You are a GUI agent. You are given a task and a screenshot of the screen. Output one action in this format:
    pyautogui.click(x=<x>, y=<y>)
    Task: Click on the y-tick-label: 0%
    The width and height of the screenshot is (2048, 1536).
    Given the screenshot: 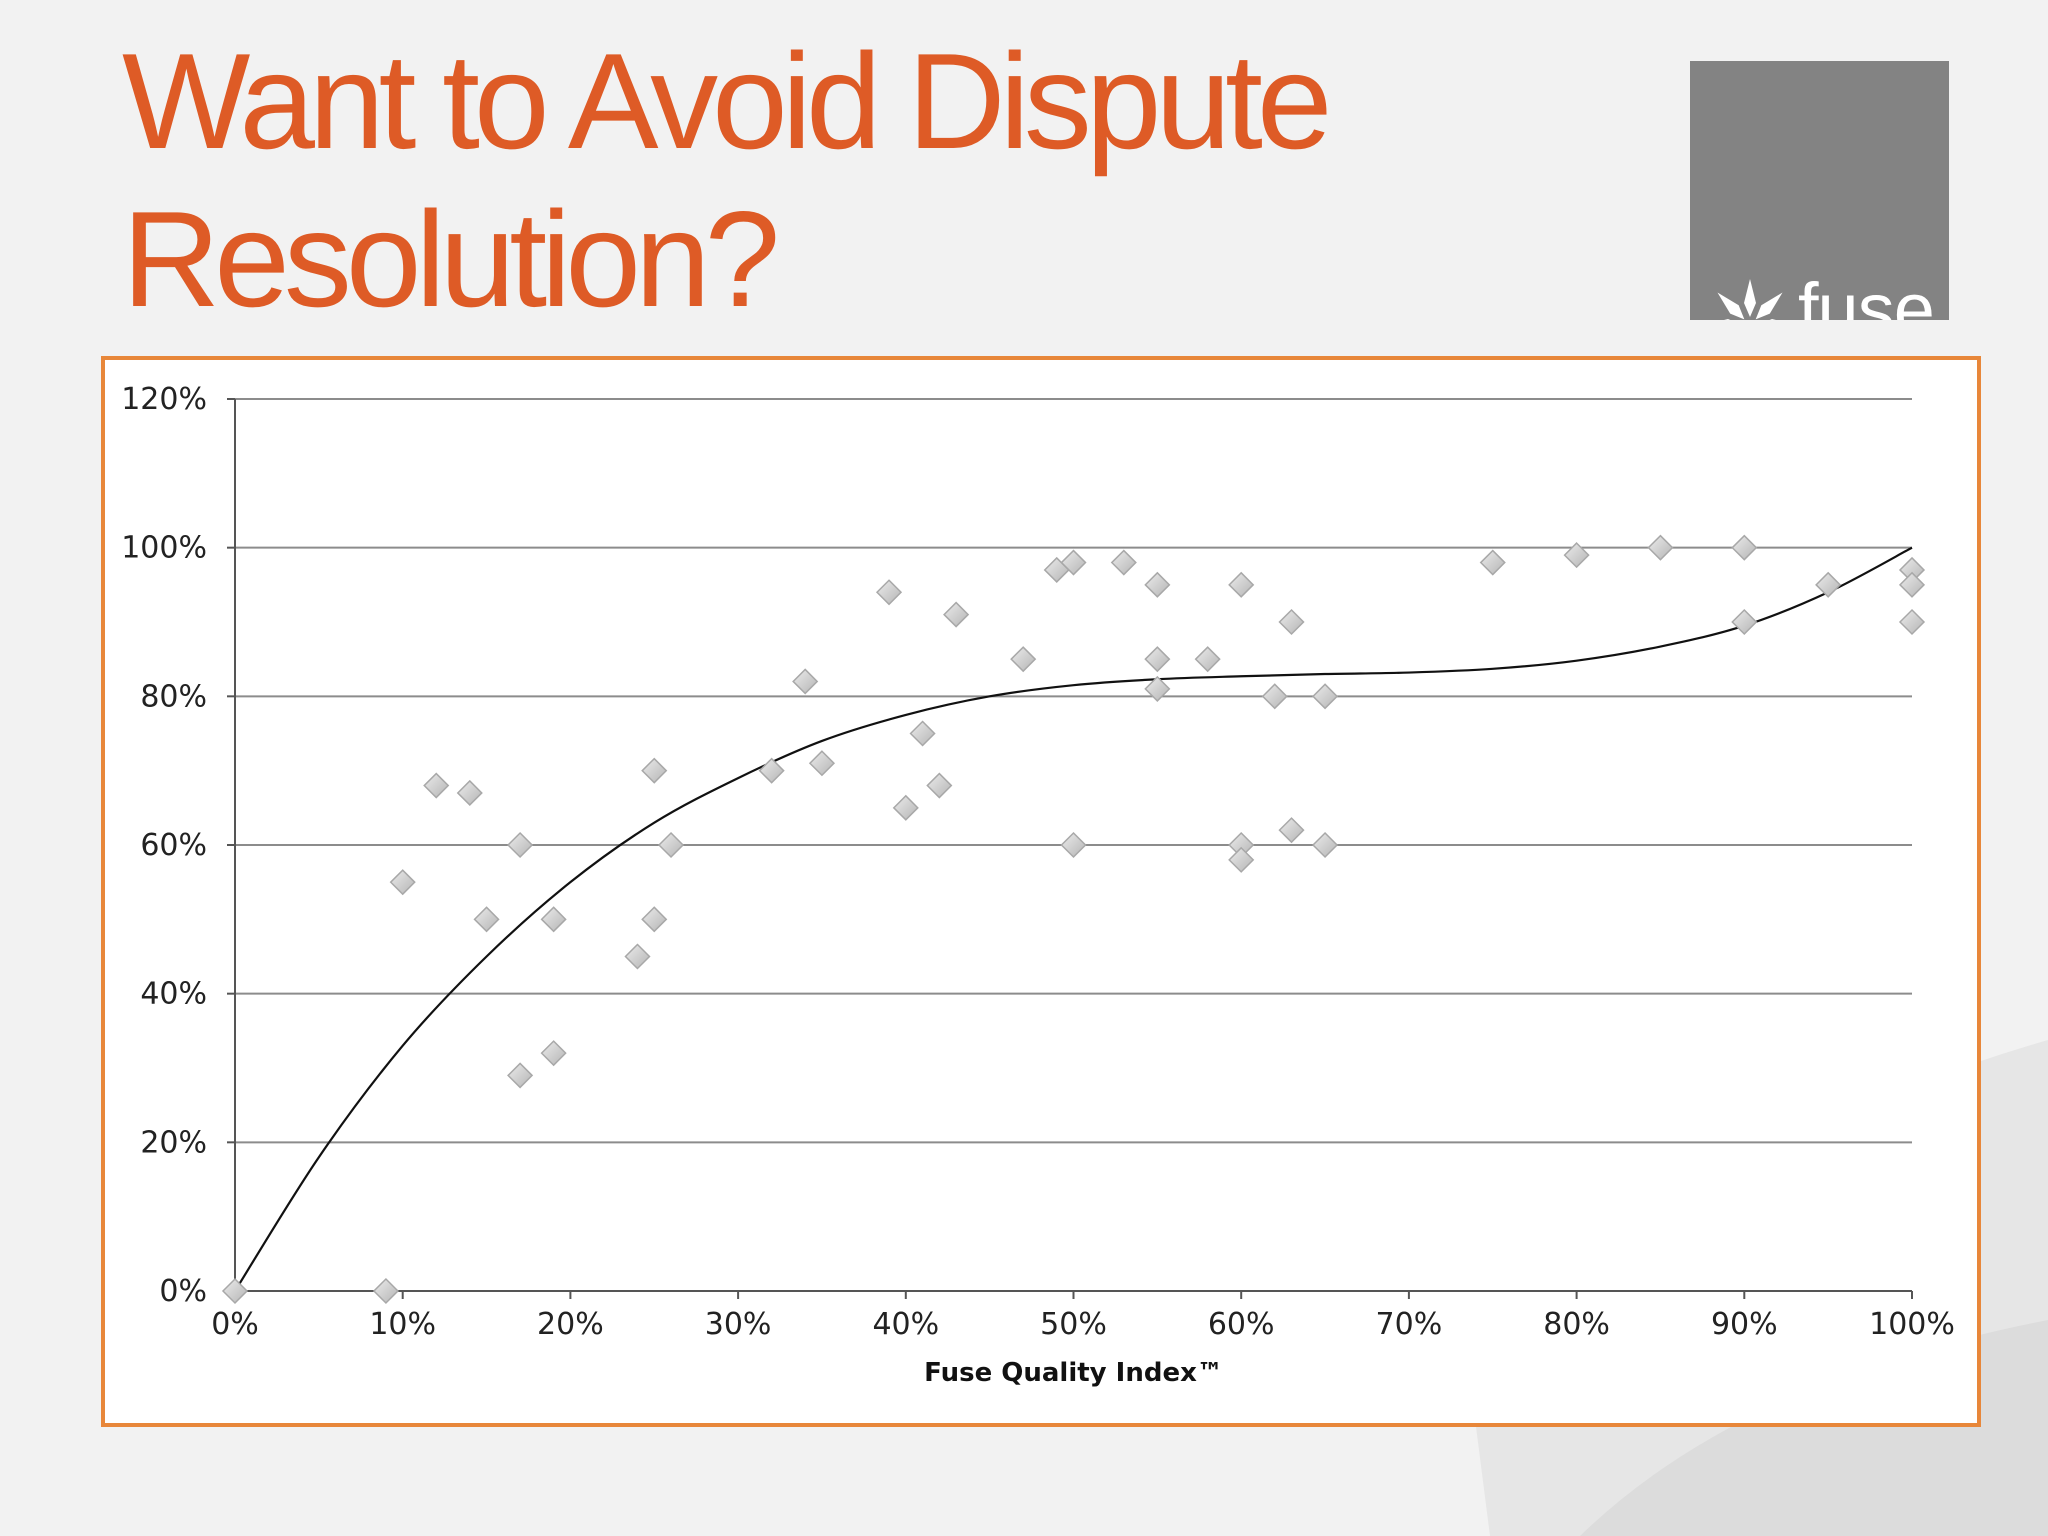 What is the action you would take?
    pyautogui.click(x=183, y=1291)
    